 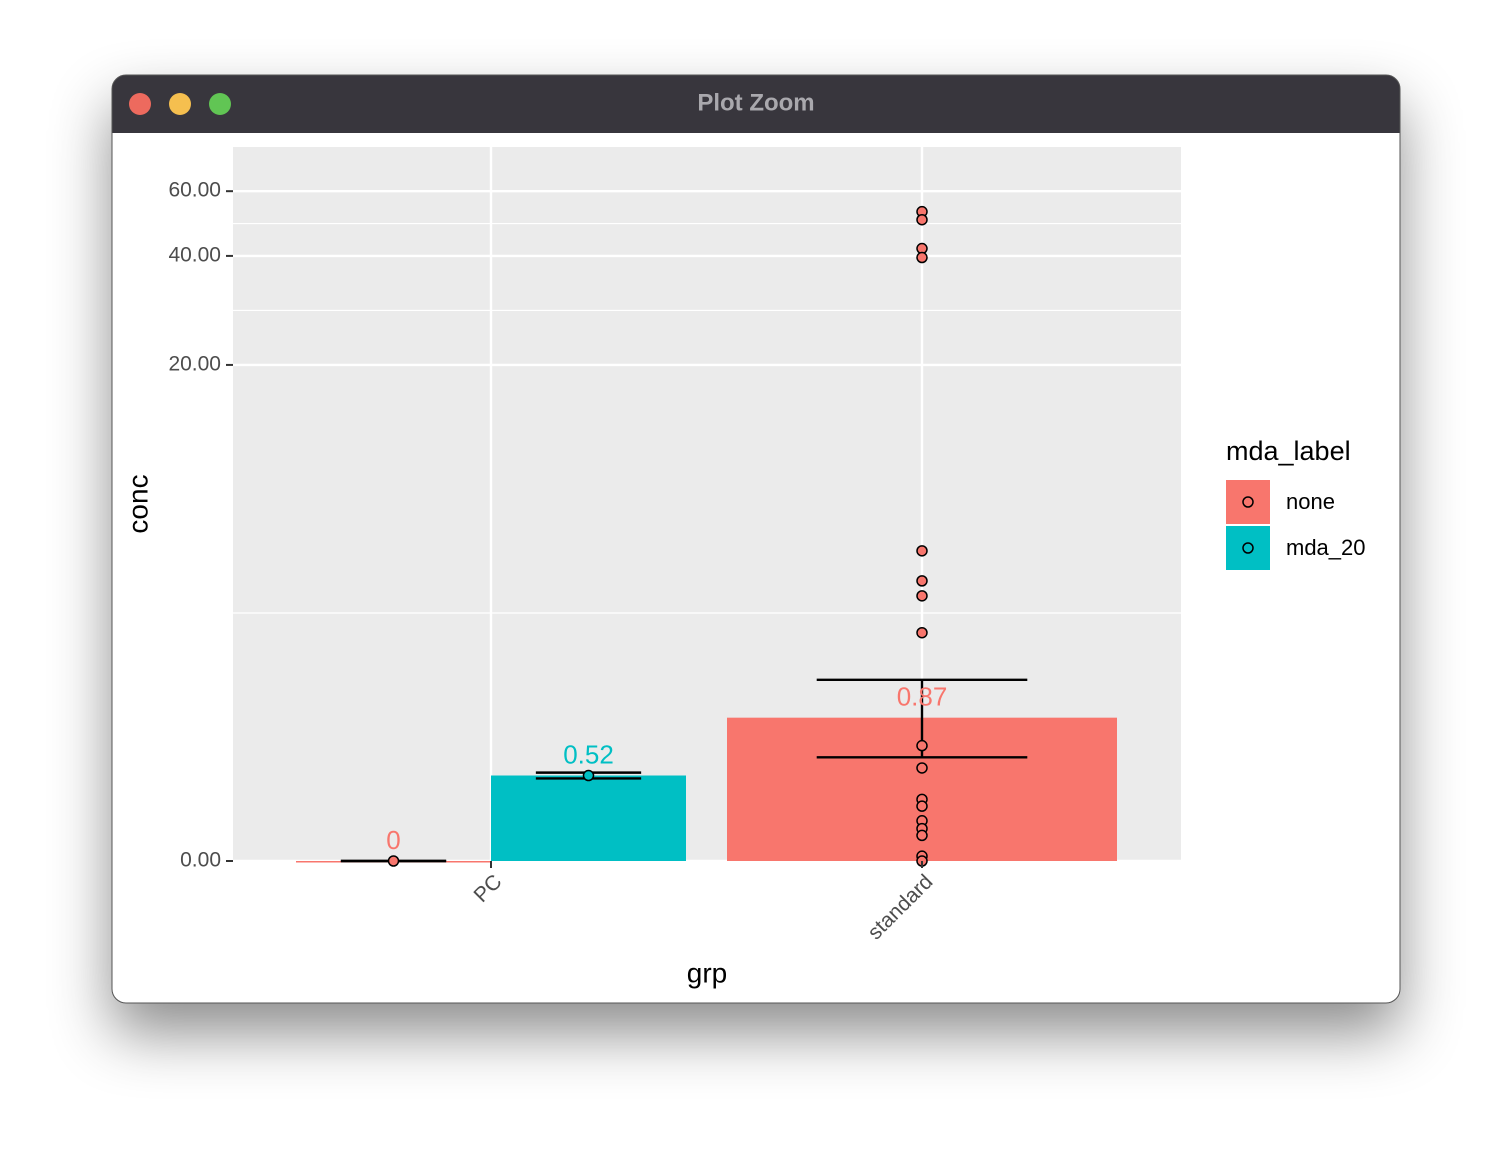 What do you see at coordinates (200, 860) in the screenshot?
I see `y-tick-label: 0.00` at bounding box center [200, 860].